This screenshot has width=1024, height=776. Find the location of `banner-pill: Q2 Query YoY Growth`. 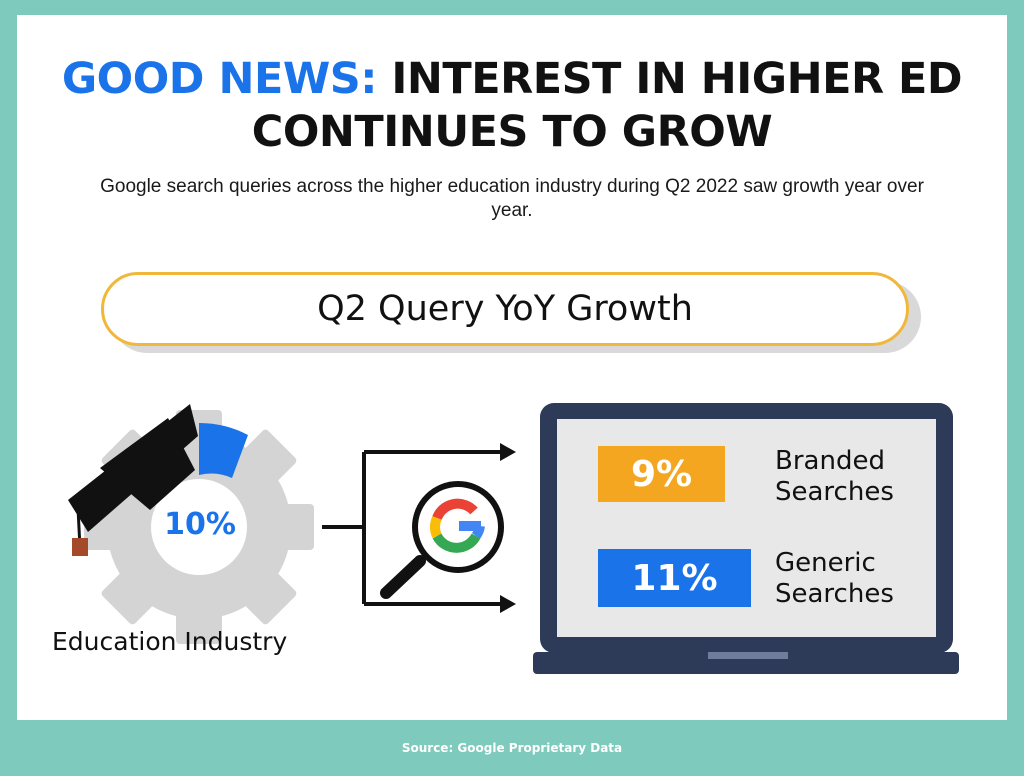

banner-pill: Q2 Query YoY Growth is located at coordinates (505, 309).